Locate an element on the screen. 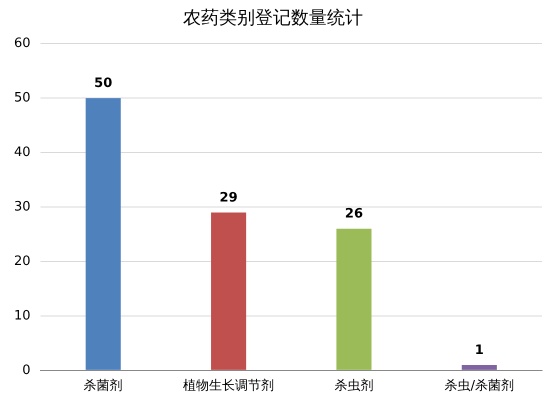 This screenshot has width=552, height=406. y-tick-label: 40 is located at coordinates (22, 152).